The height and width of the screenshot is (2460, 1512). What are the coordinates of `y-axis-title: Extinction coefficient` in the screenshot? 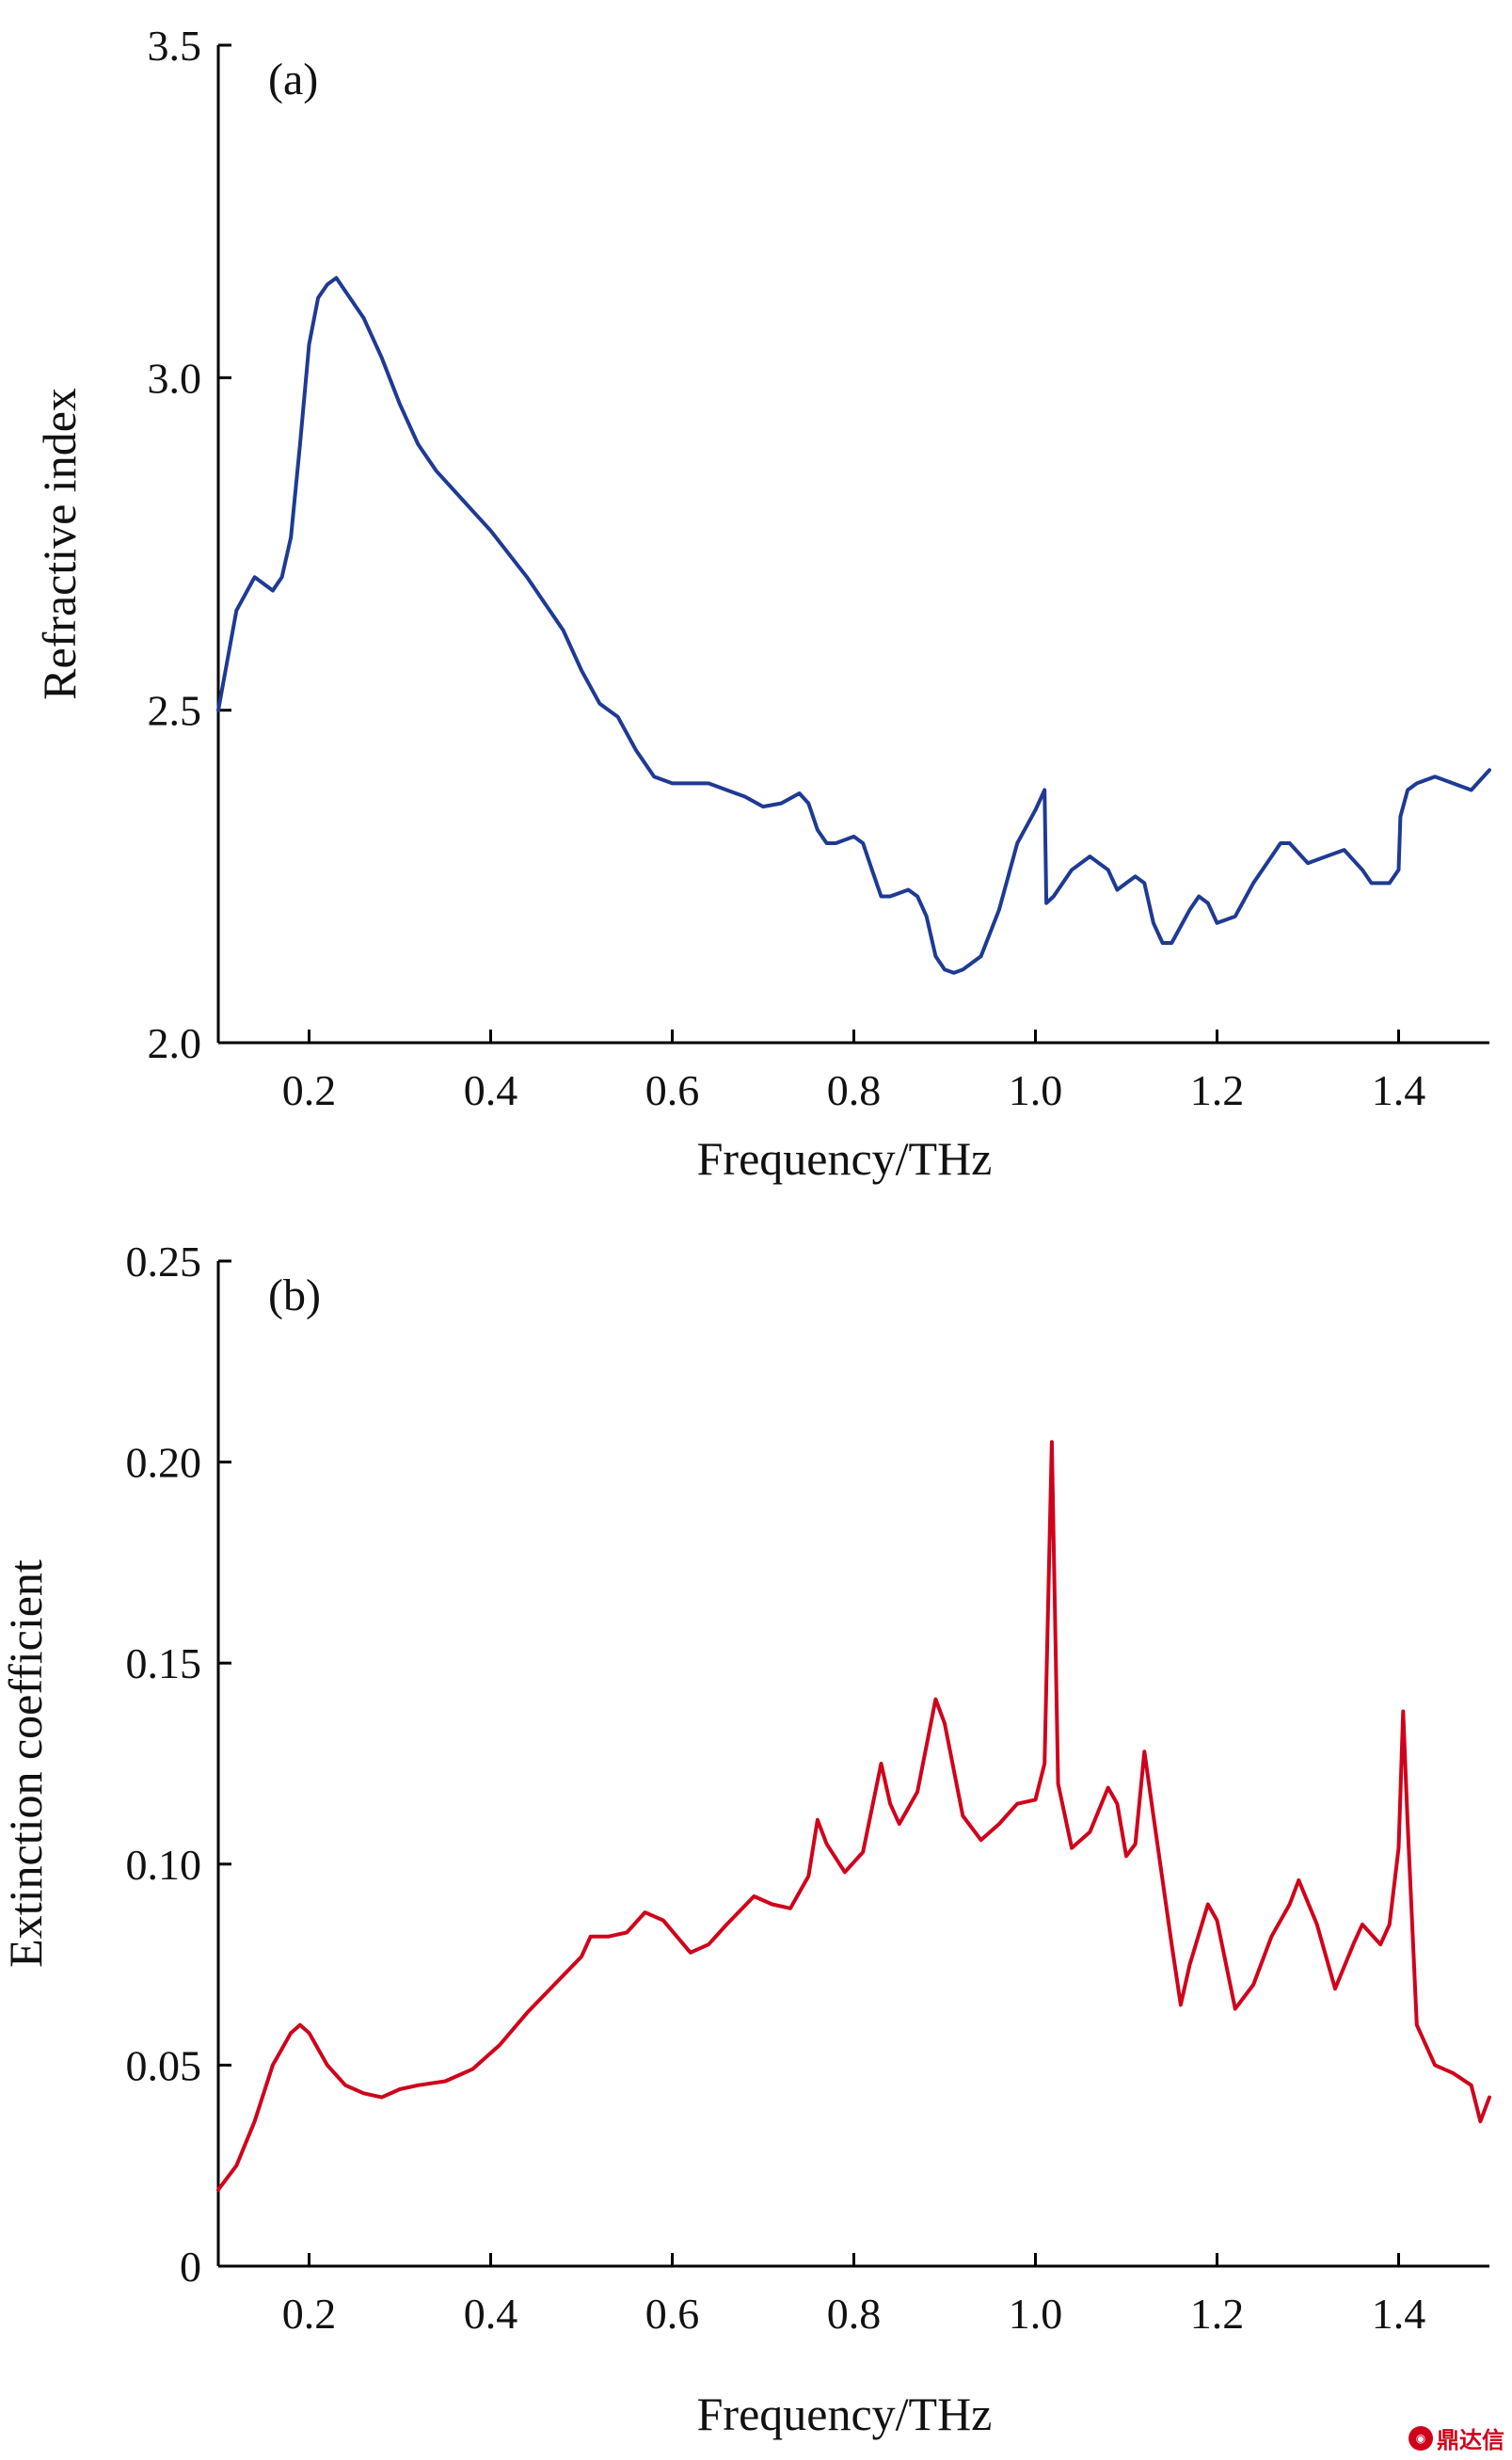 It's located at (26, 1763).